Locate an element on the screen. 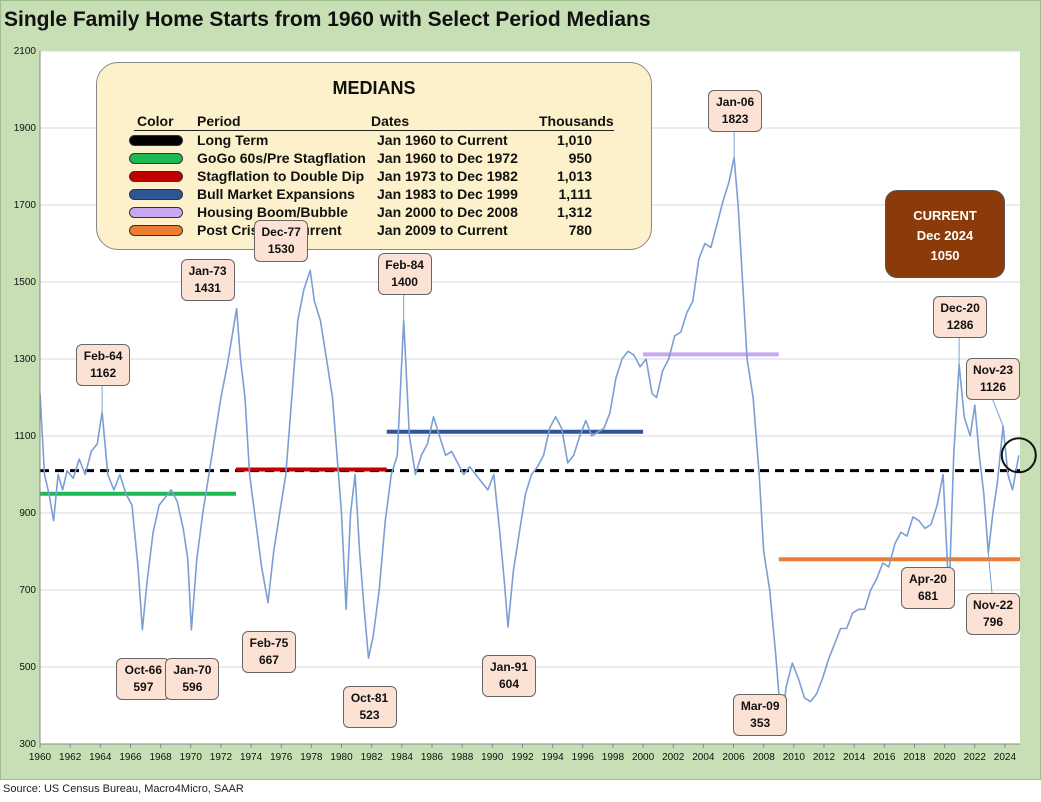 This screenshot has height=802, width=1041. medians-title: MEDIANS is located at coordinates (374, 88).